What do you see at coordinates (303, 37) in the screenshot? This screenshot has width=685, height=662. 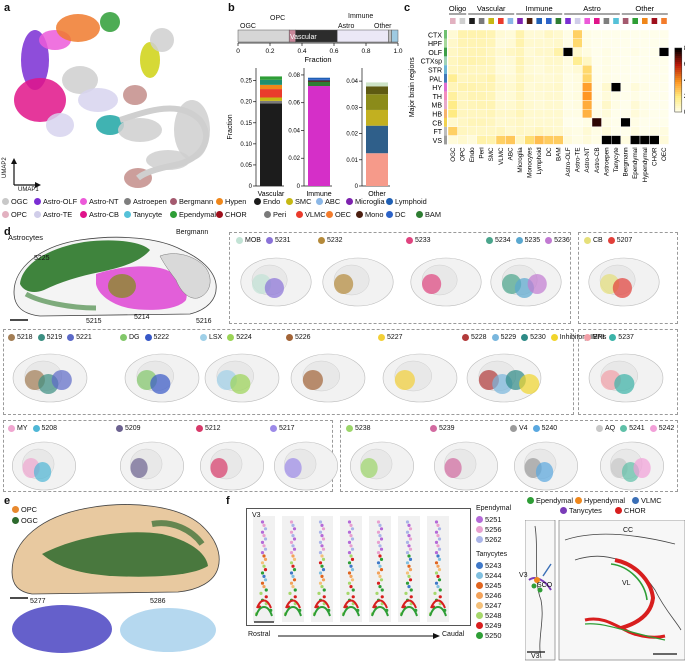 I see `fraction-label-vascular: Vascular` at bounding box center [303, 37].